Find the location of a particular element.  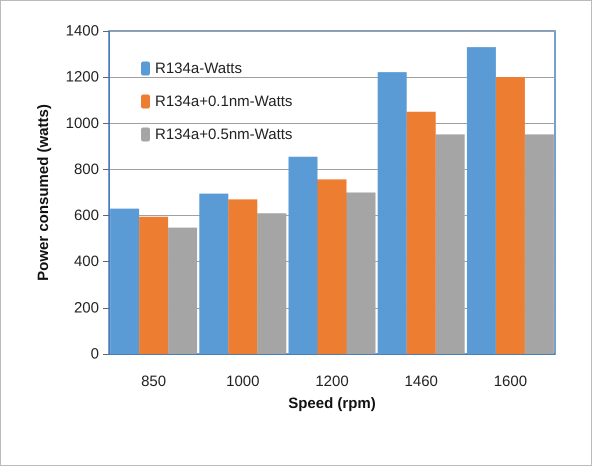

y-axis-title: Power consumed (watts) is located at coordinates (43, 192).